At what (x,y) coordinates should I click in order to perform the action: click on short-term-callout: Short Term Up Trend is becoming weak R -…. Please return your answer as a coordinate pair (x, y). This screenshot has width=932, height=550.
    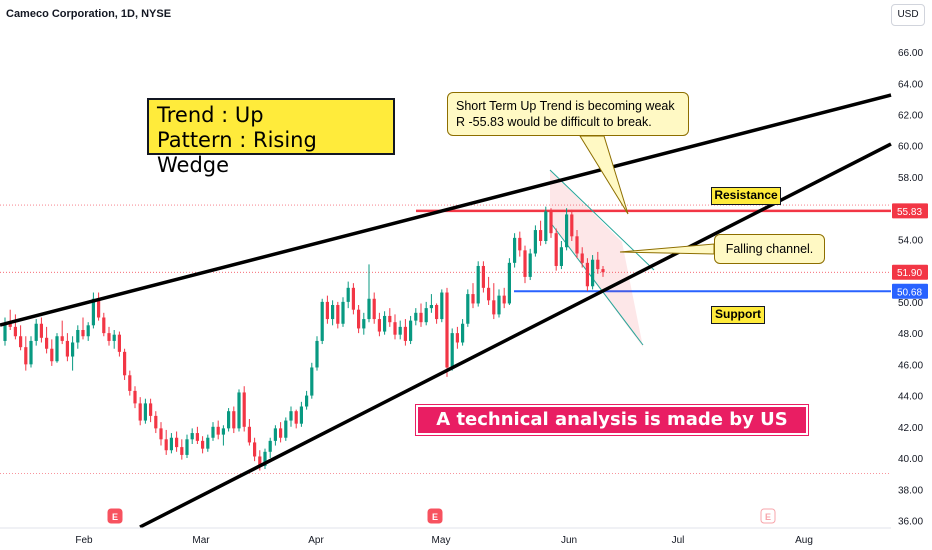
    Looking at the image, I should click on (568, 114).